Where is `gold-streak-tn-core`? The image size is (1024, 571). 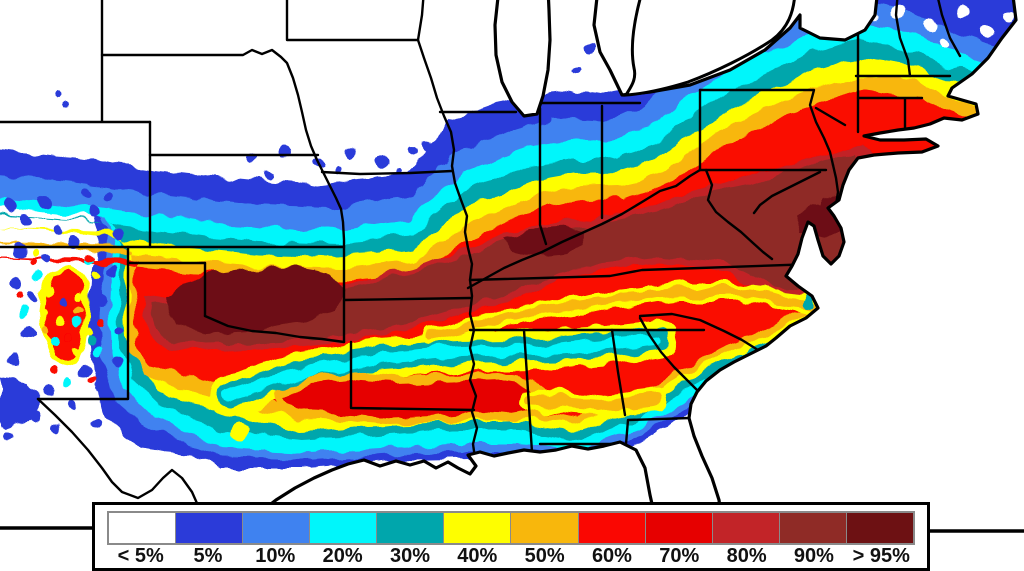 gold-streak-tn-core is located at coordinates (635, 314).